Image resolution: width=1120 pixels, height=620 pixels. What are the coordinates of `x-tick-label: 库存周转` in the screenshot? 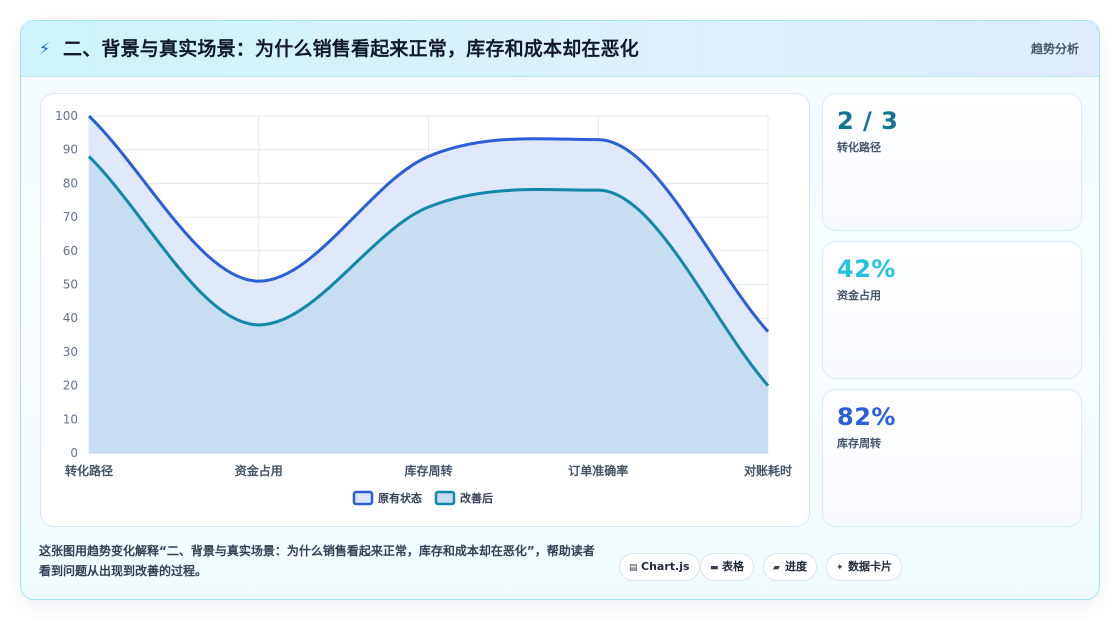 It's located at (428, 470).